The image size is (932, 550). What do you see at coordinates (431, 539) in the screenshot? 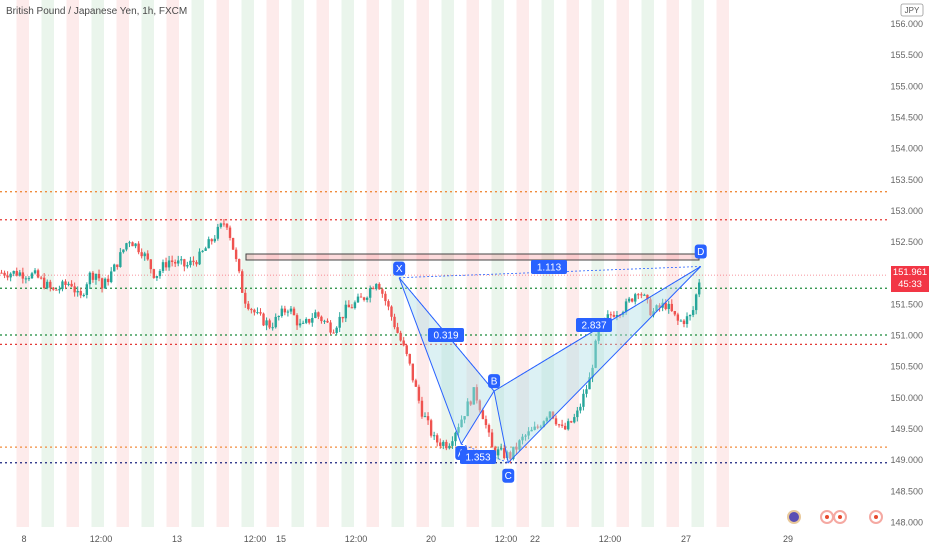
I see `time-tick: 20` at bounding box center [431, 539].